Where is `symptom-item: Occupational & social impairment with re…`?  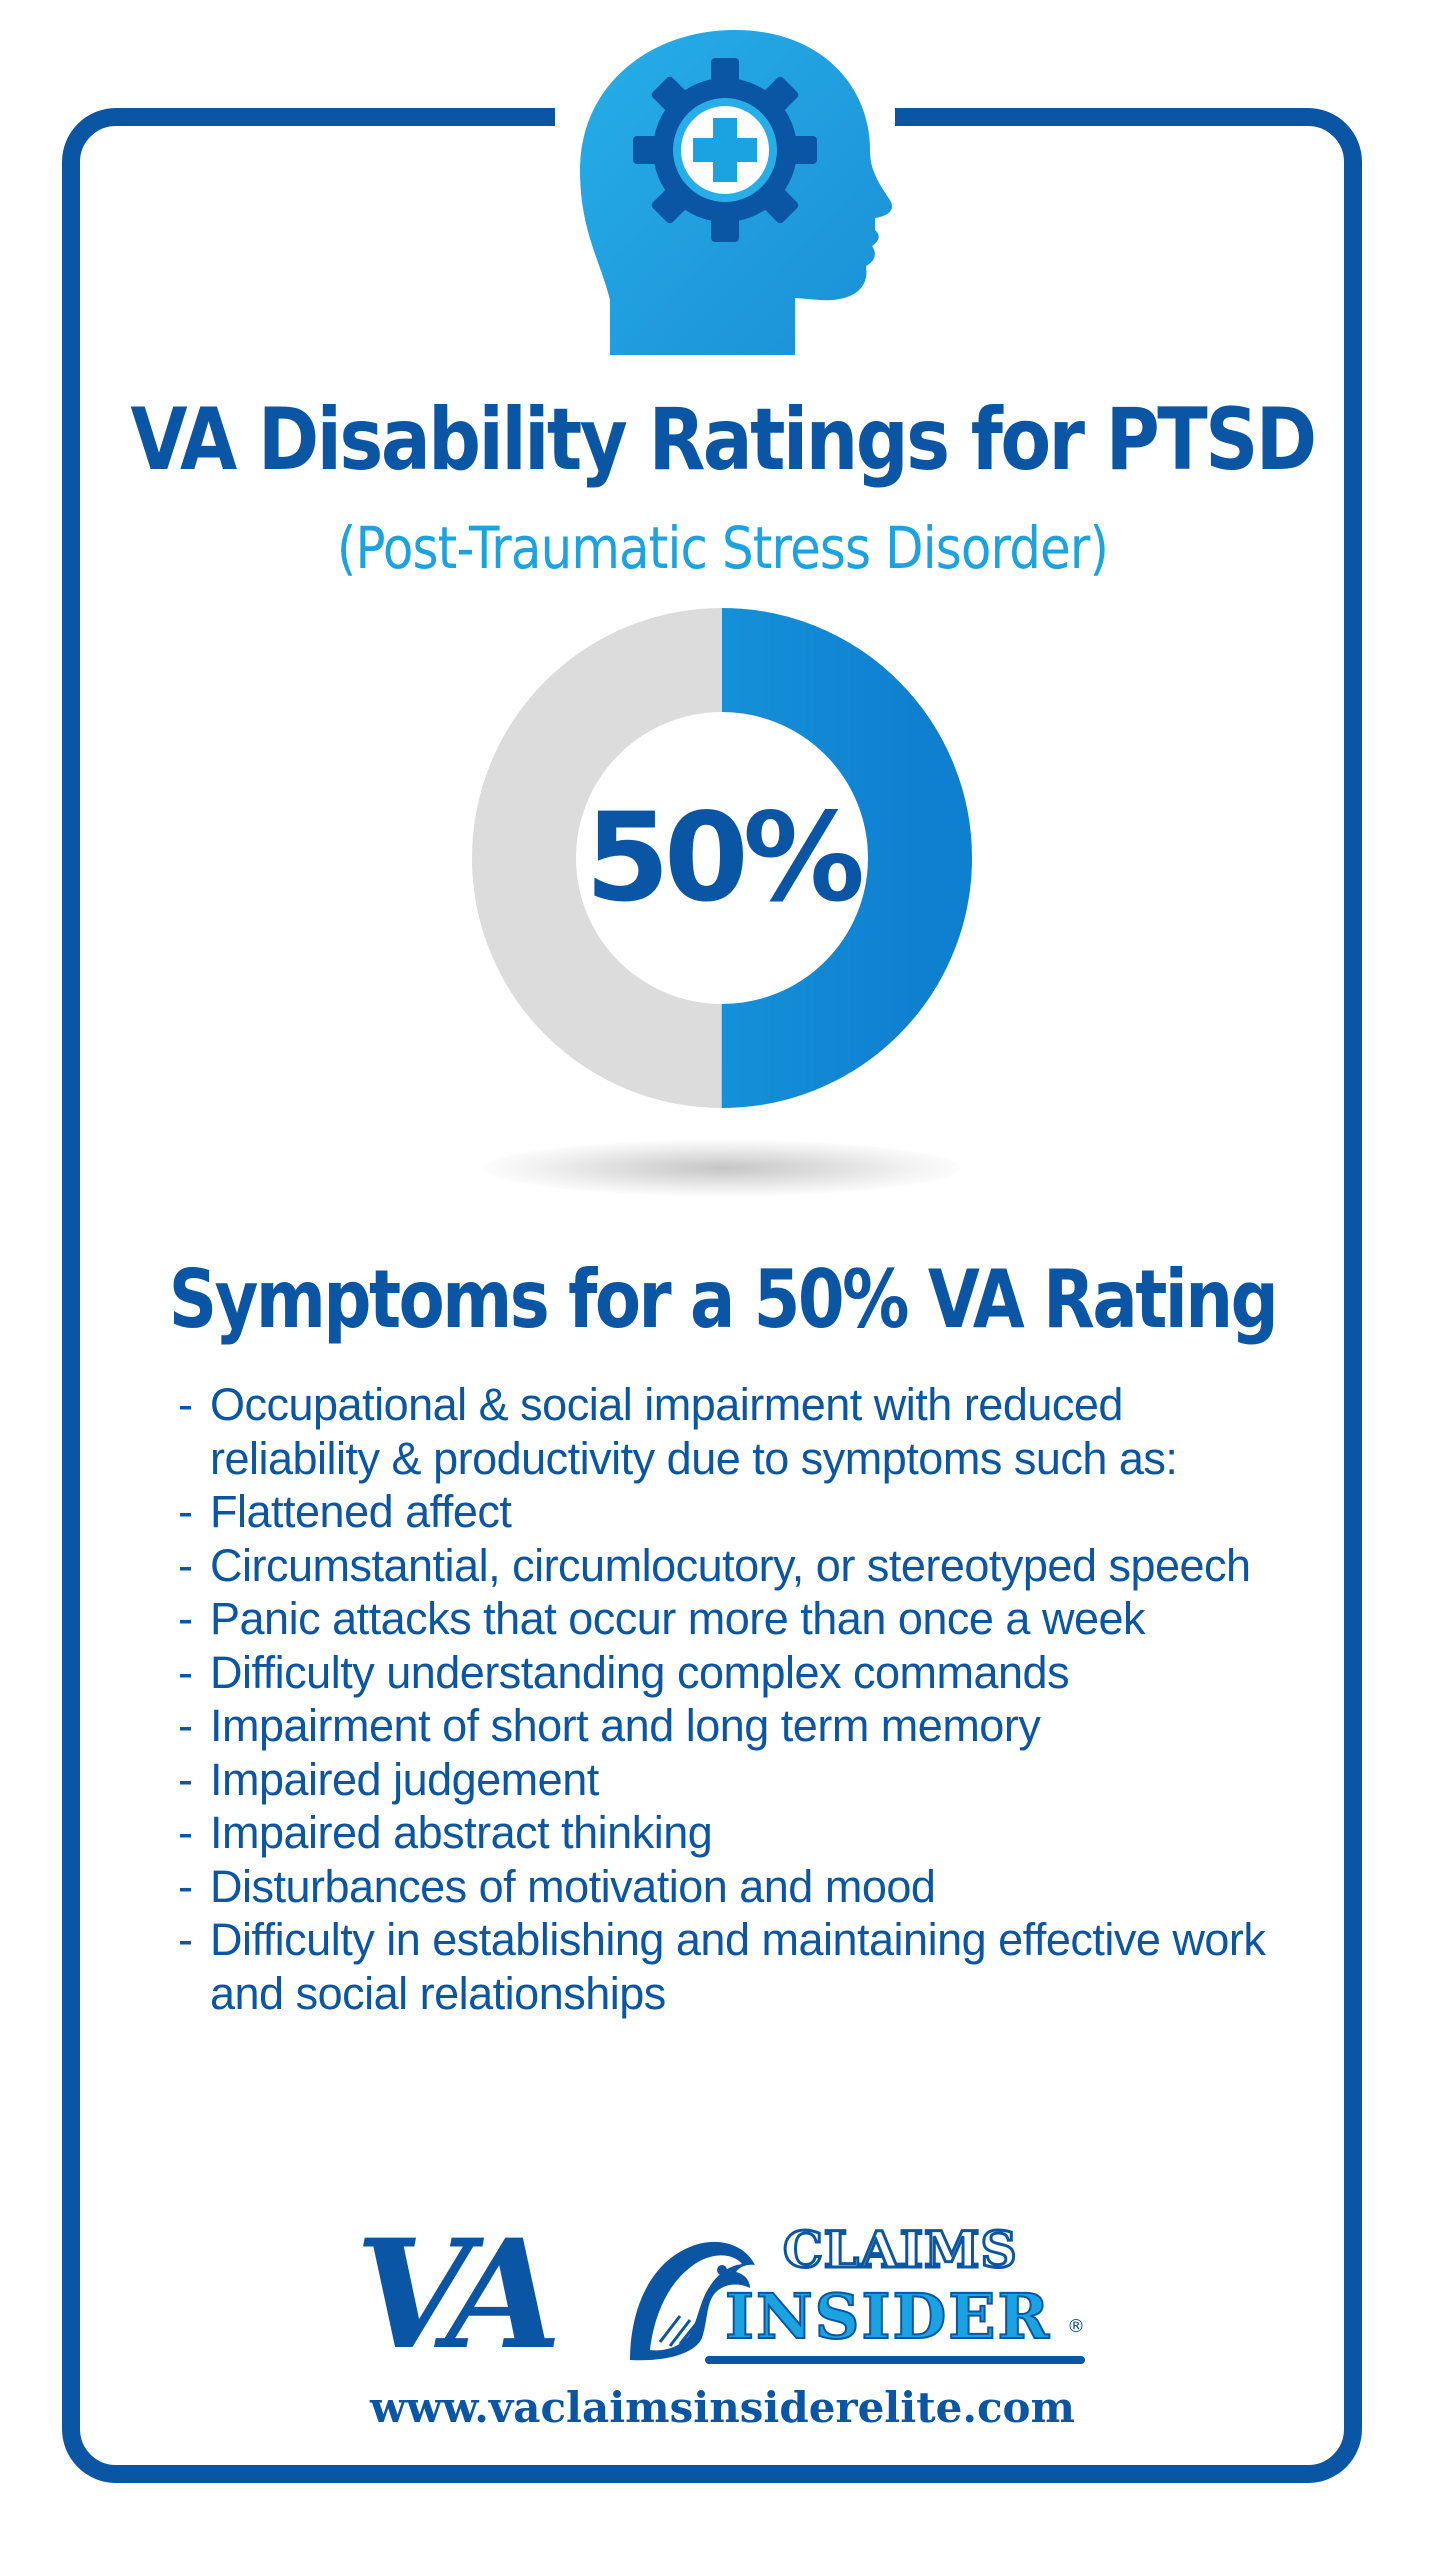 symptom-item: Occupational & social impairment with re… is located at coordinates (733, 1431).